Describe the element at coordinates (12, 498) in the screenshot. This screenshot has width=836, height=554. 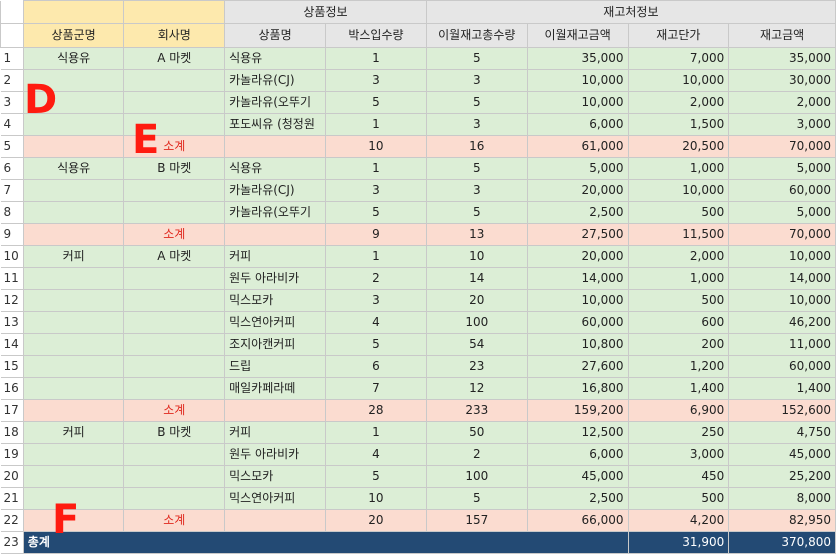
I see `row-number: 21` at that location.